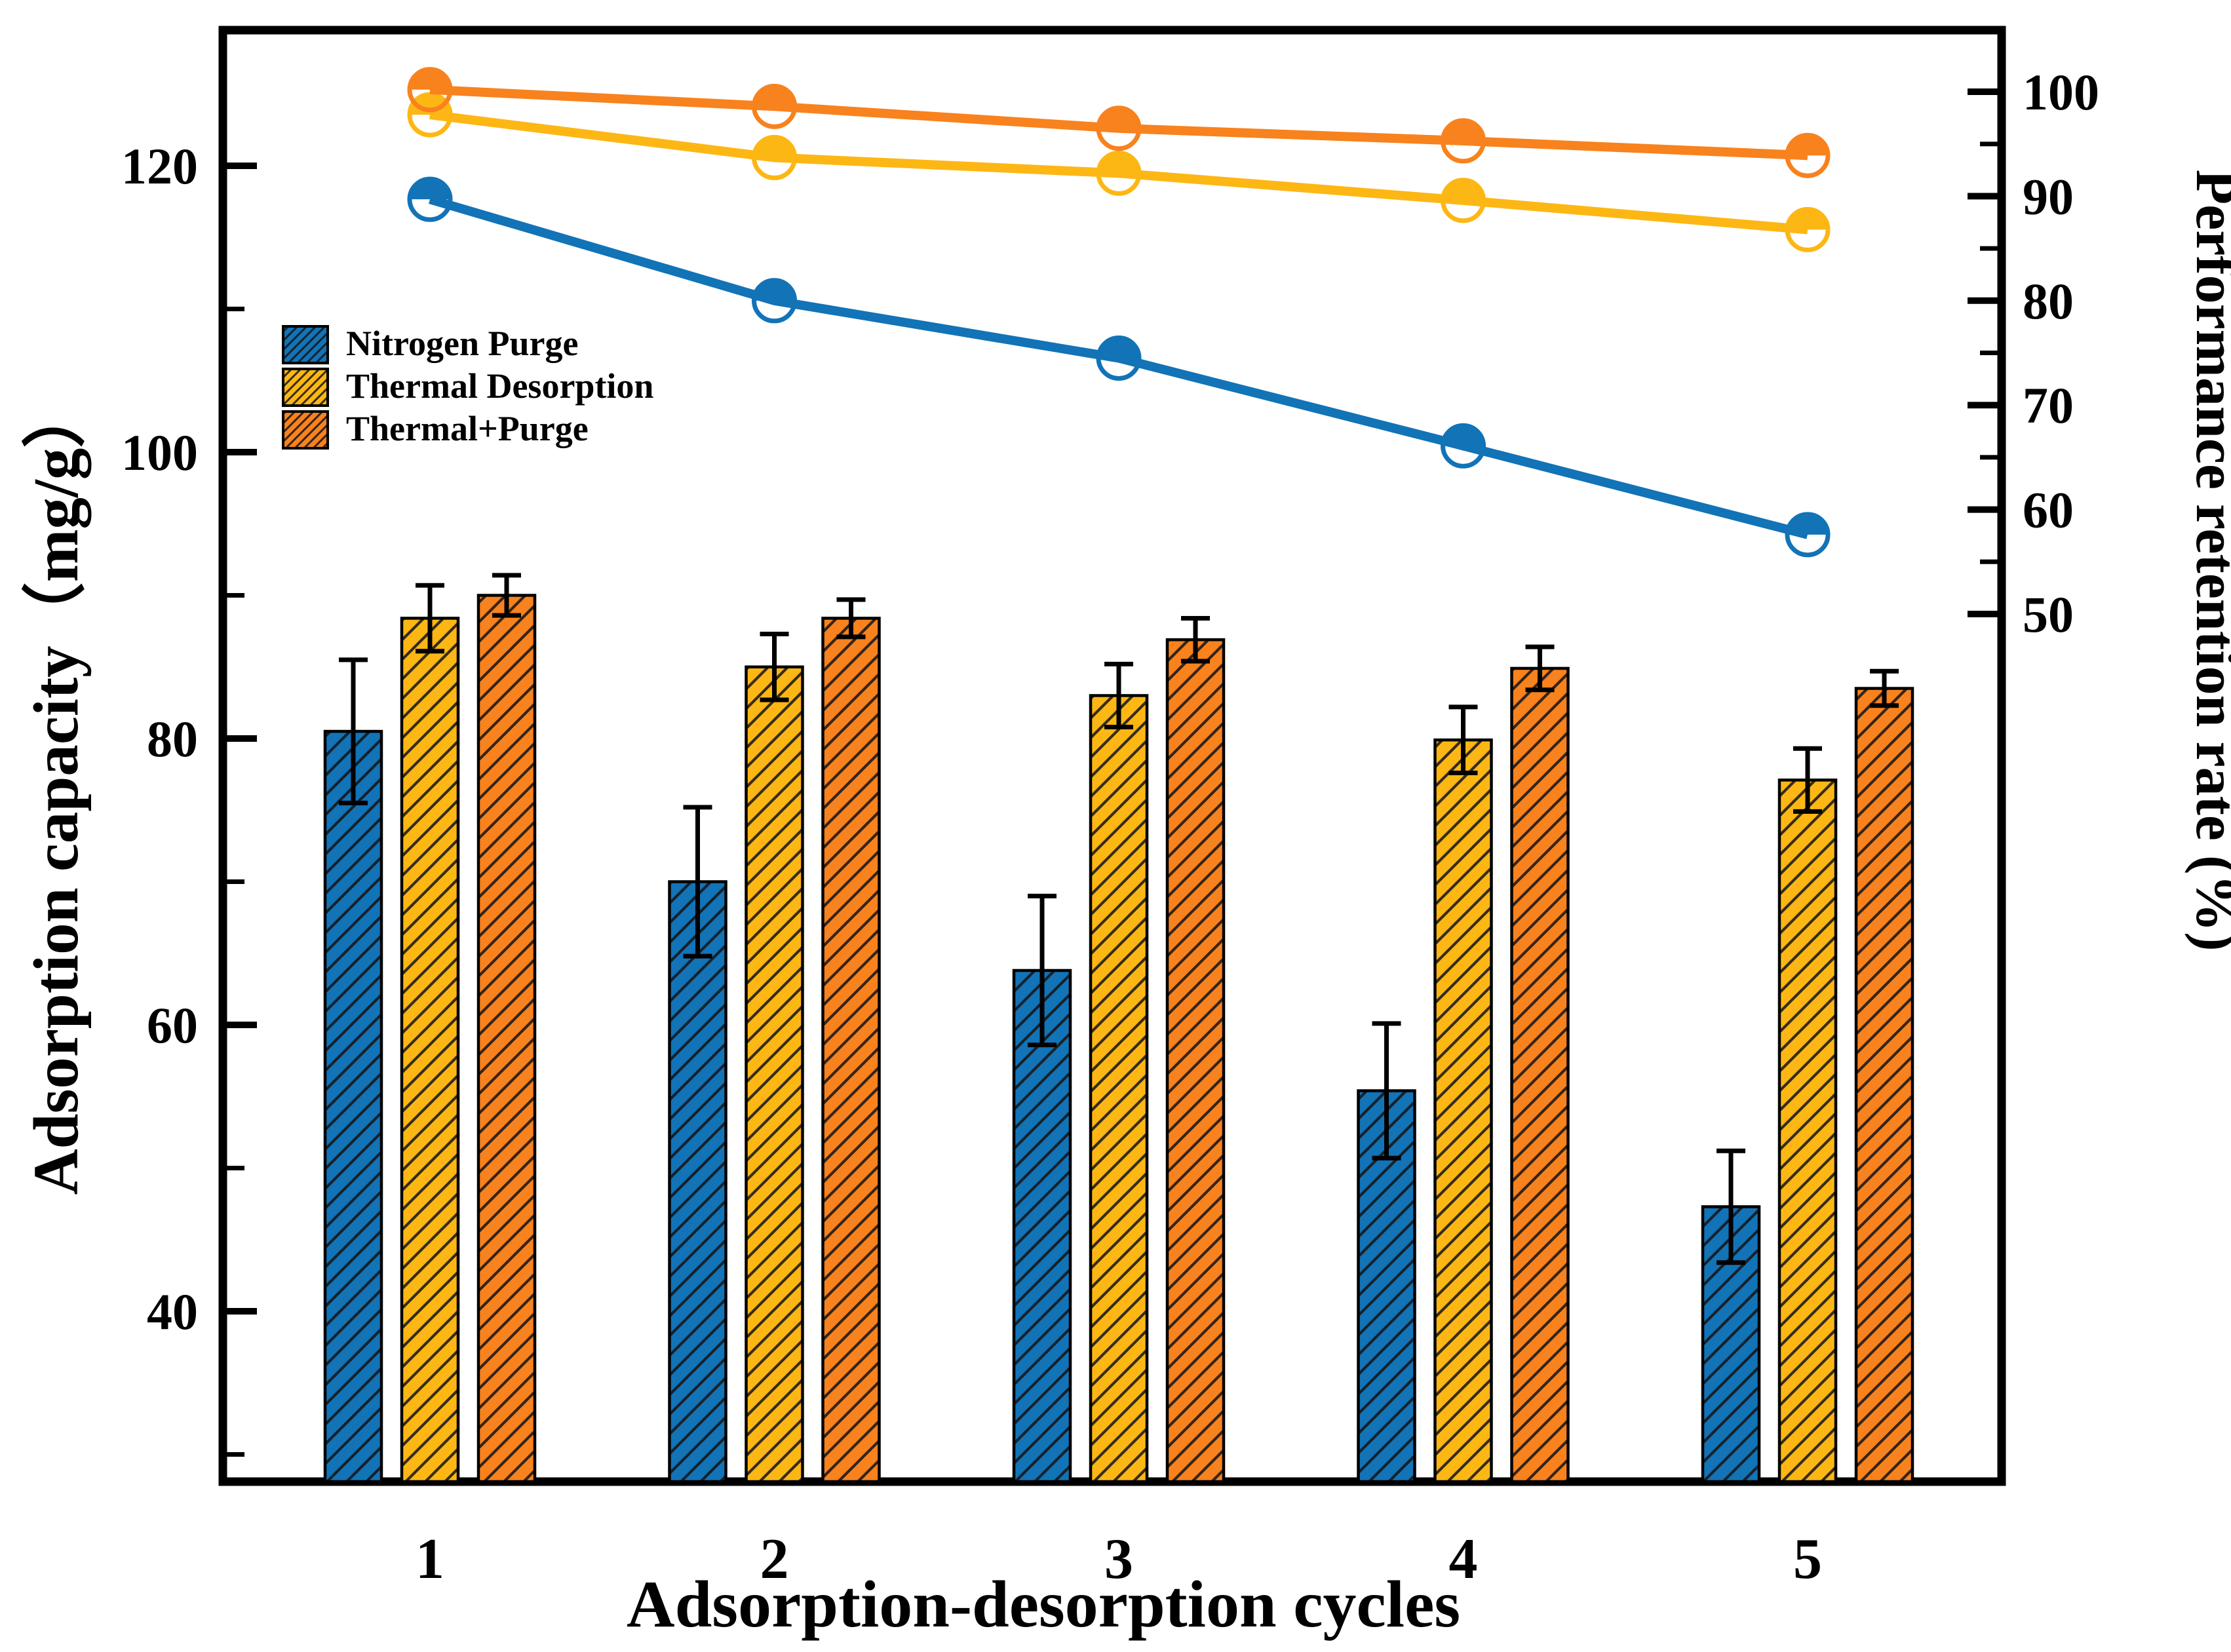 The height and width of the screenshot is (1652, 2231). What do you see at coordinates (462, 343) in the screenshot?
I see `legend-label: Nitrogen Purge` at bounding box center [462, 343].